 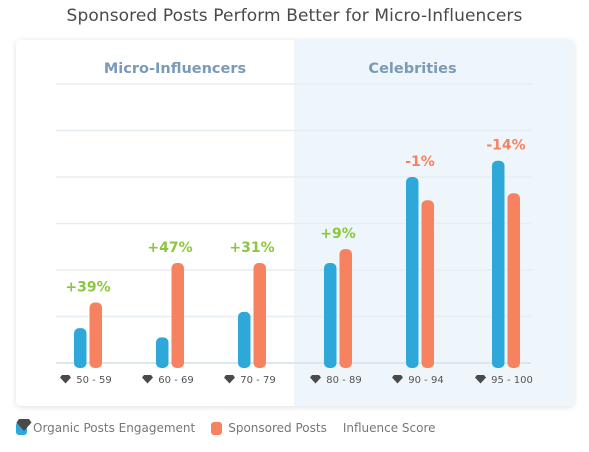 What do you see at coordinates (338, 234) in the screenshot?
I see `data-label-3: +9%` at bounding box center [338, 234].